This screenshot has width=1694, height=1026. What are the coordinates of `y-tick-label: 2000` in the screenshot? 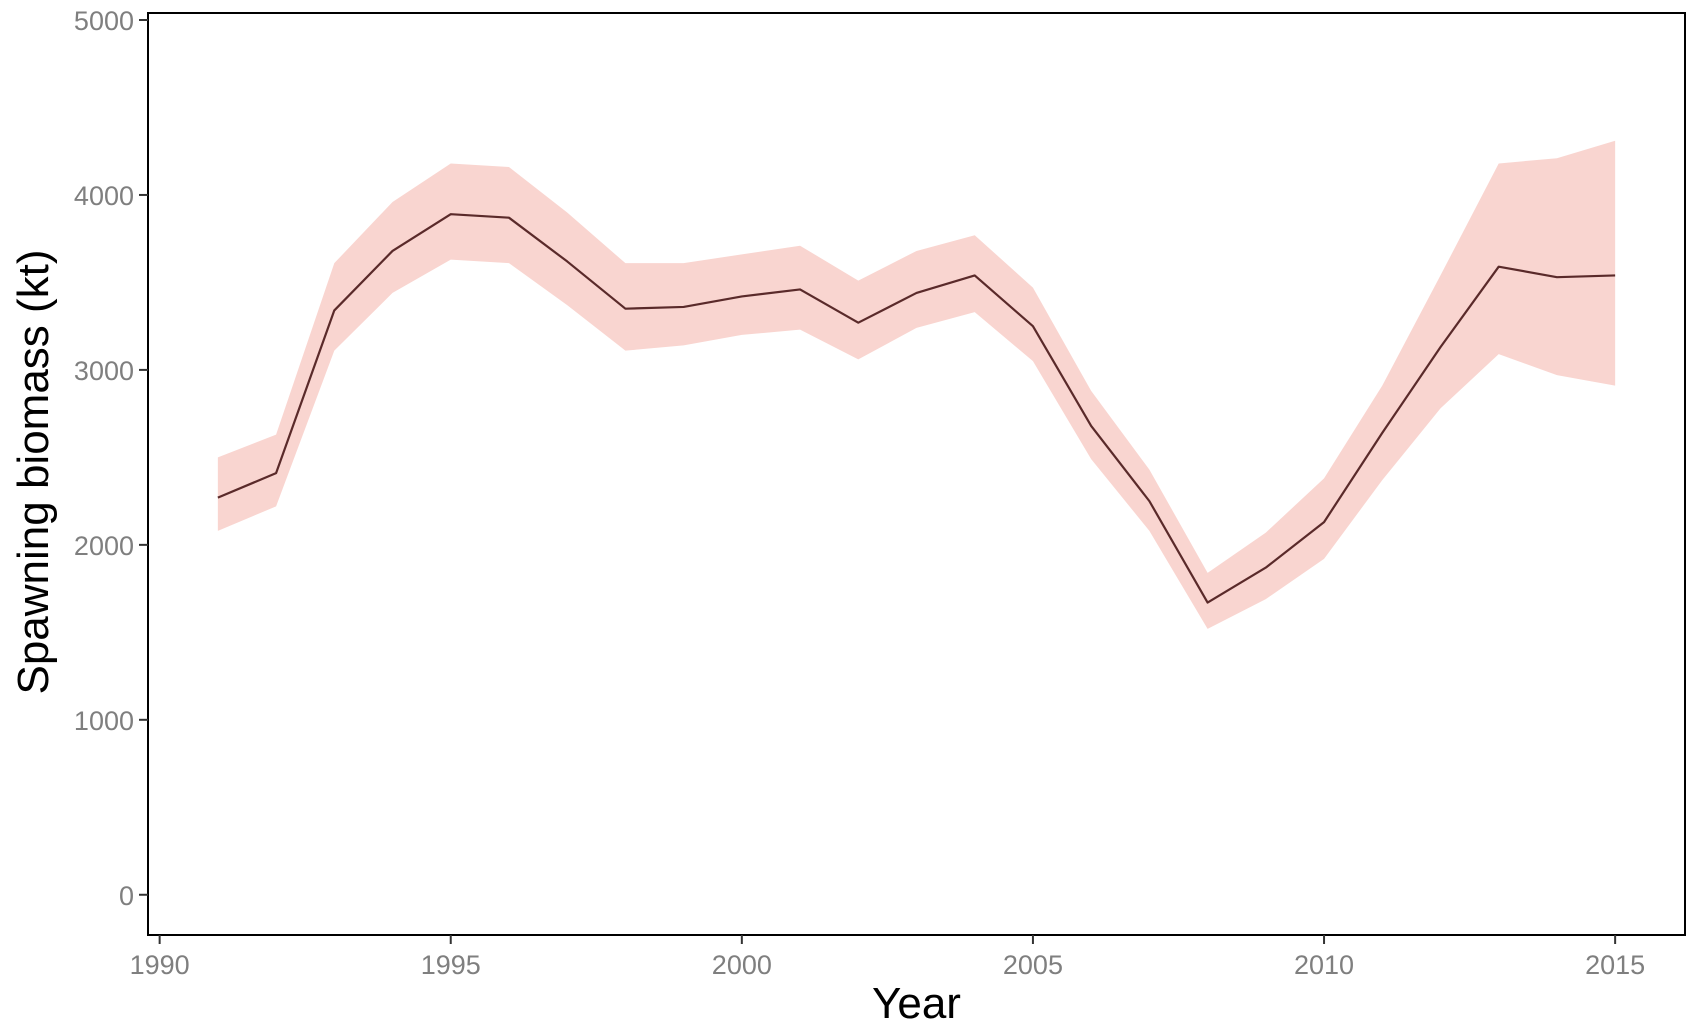 It's located at (104, 546).